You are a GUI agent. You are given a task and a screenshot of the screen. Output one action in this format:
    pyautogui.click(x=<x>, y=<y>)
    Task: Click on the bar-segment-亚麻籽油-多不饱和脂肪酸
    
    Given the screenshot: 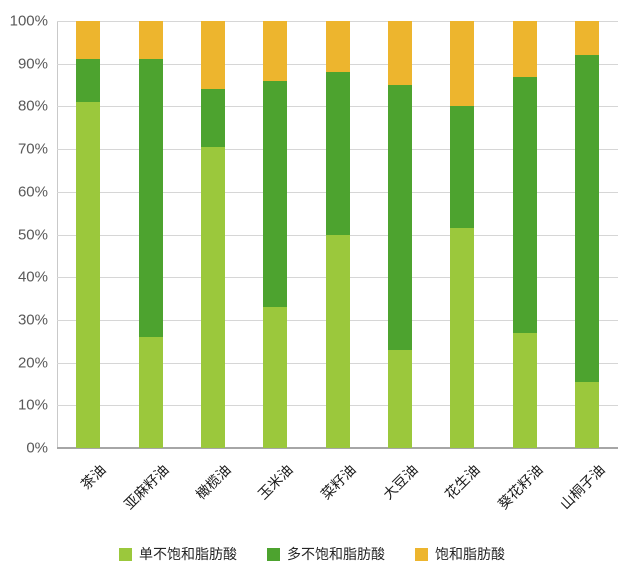 What is the action you would take?
    pyautogui.click(x=150, y=198)
    